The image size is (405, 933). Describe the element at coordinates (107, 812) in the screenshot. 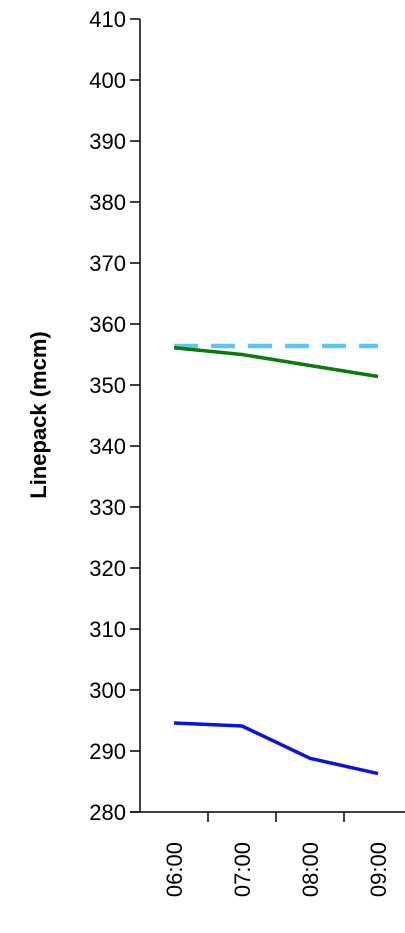

I see `y-tick-label: 280` at that location.